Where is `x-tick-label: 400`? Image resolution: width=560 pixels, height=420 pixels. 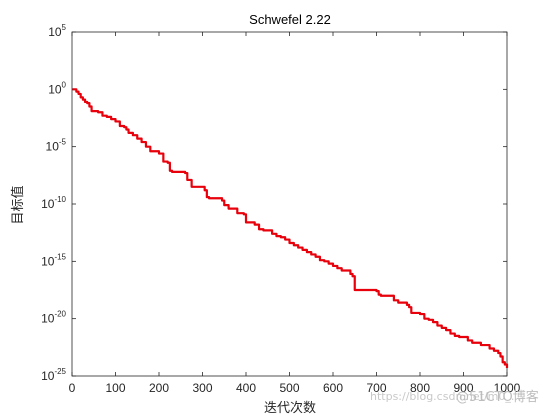 x-tick-label: 400 is located at coordinates (246, 388).